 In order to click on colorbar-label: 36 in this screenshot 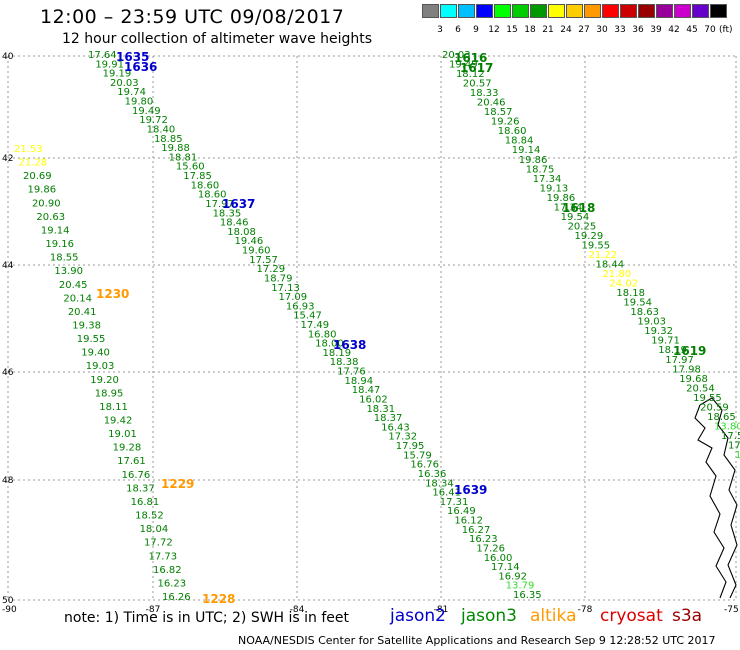, I will do `click(638, 30)`.